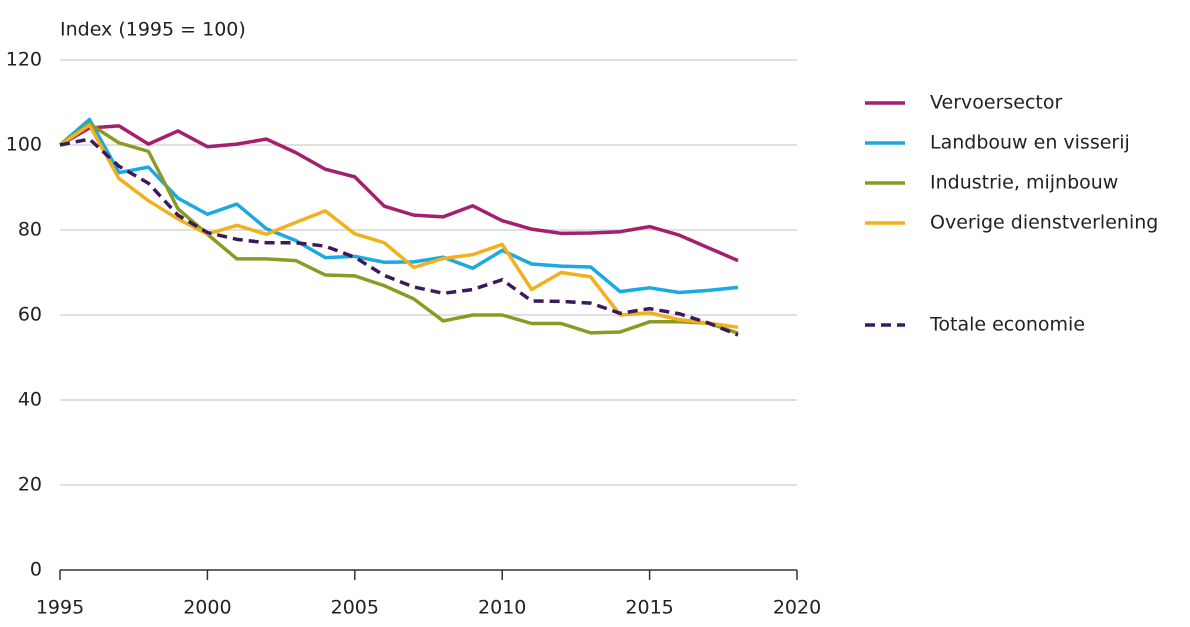  What do you see at coordinates (36, 570) in the screenshot?
I see `y-tick-label: 0` at bounding box center [36, 570].